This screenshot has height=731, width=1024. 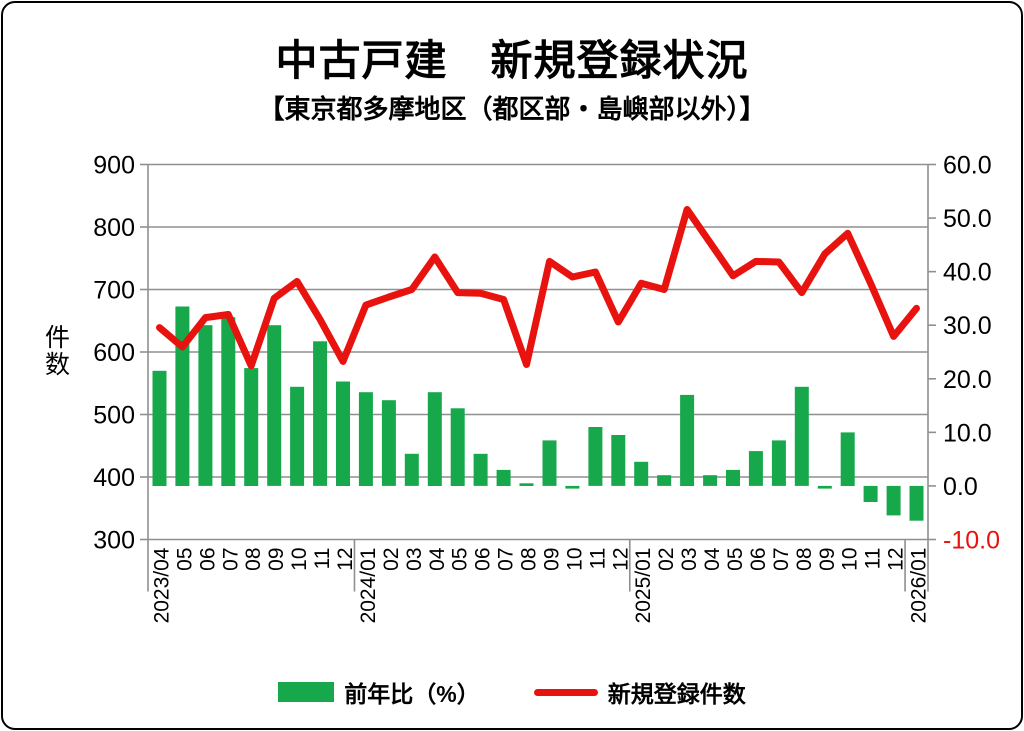 What do you see at coordinates (306, 692) in the screenshot?
I see `yoy-bar-swatch` at bounding box center [306, 692].